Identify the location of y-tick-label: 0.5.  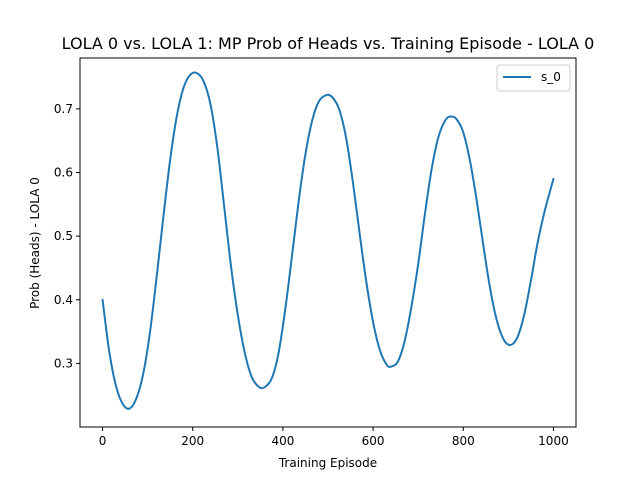
(63, 236).